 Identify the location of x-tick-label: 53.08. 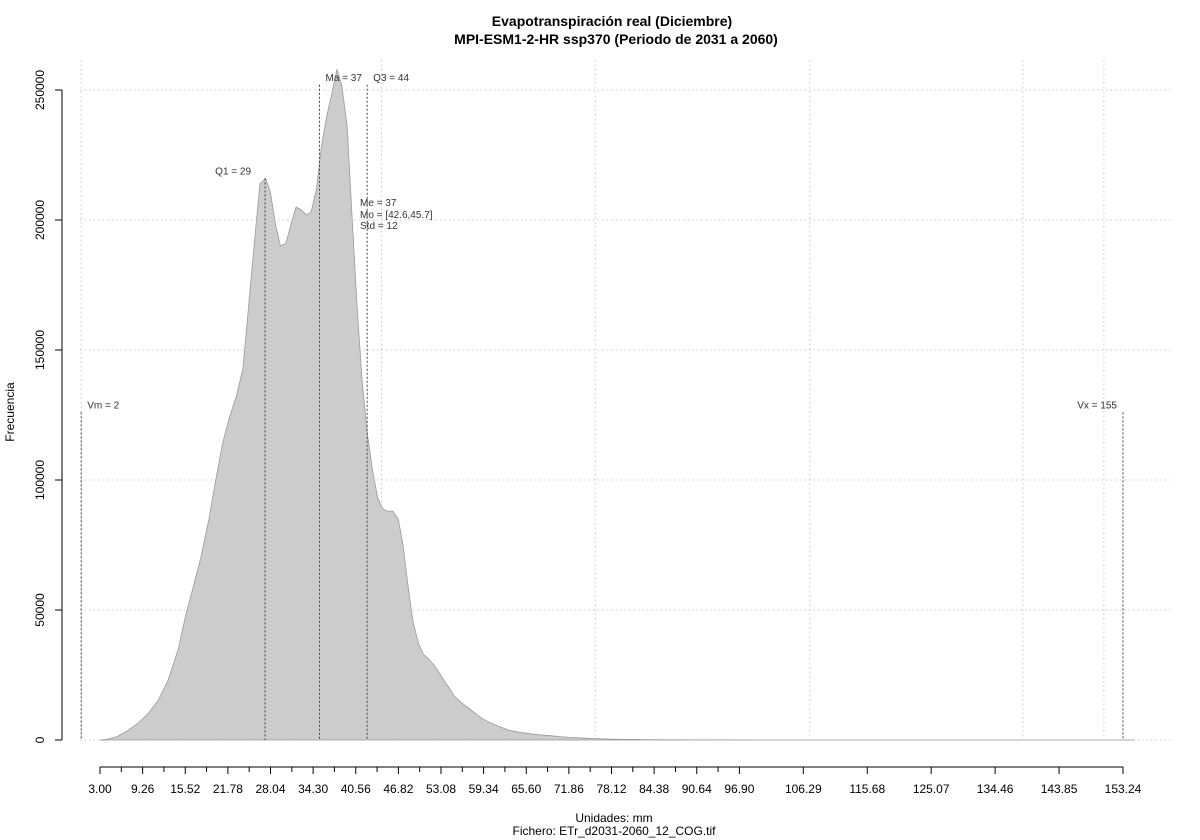
(441, 789).